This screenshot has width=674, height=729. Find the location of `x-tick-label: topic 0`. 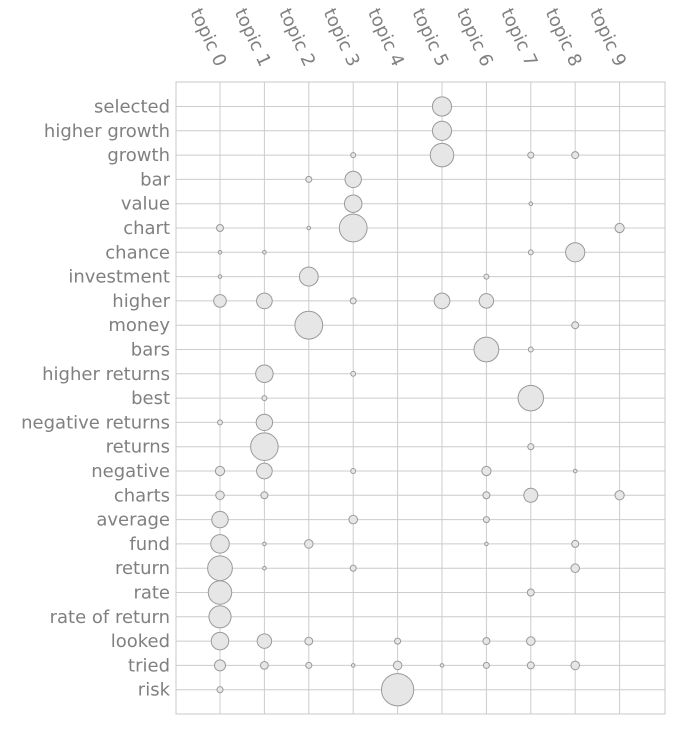

x-tick-label: topic 0 is located at coordinates (207, 37).